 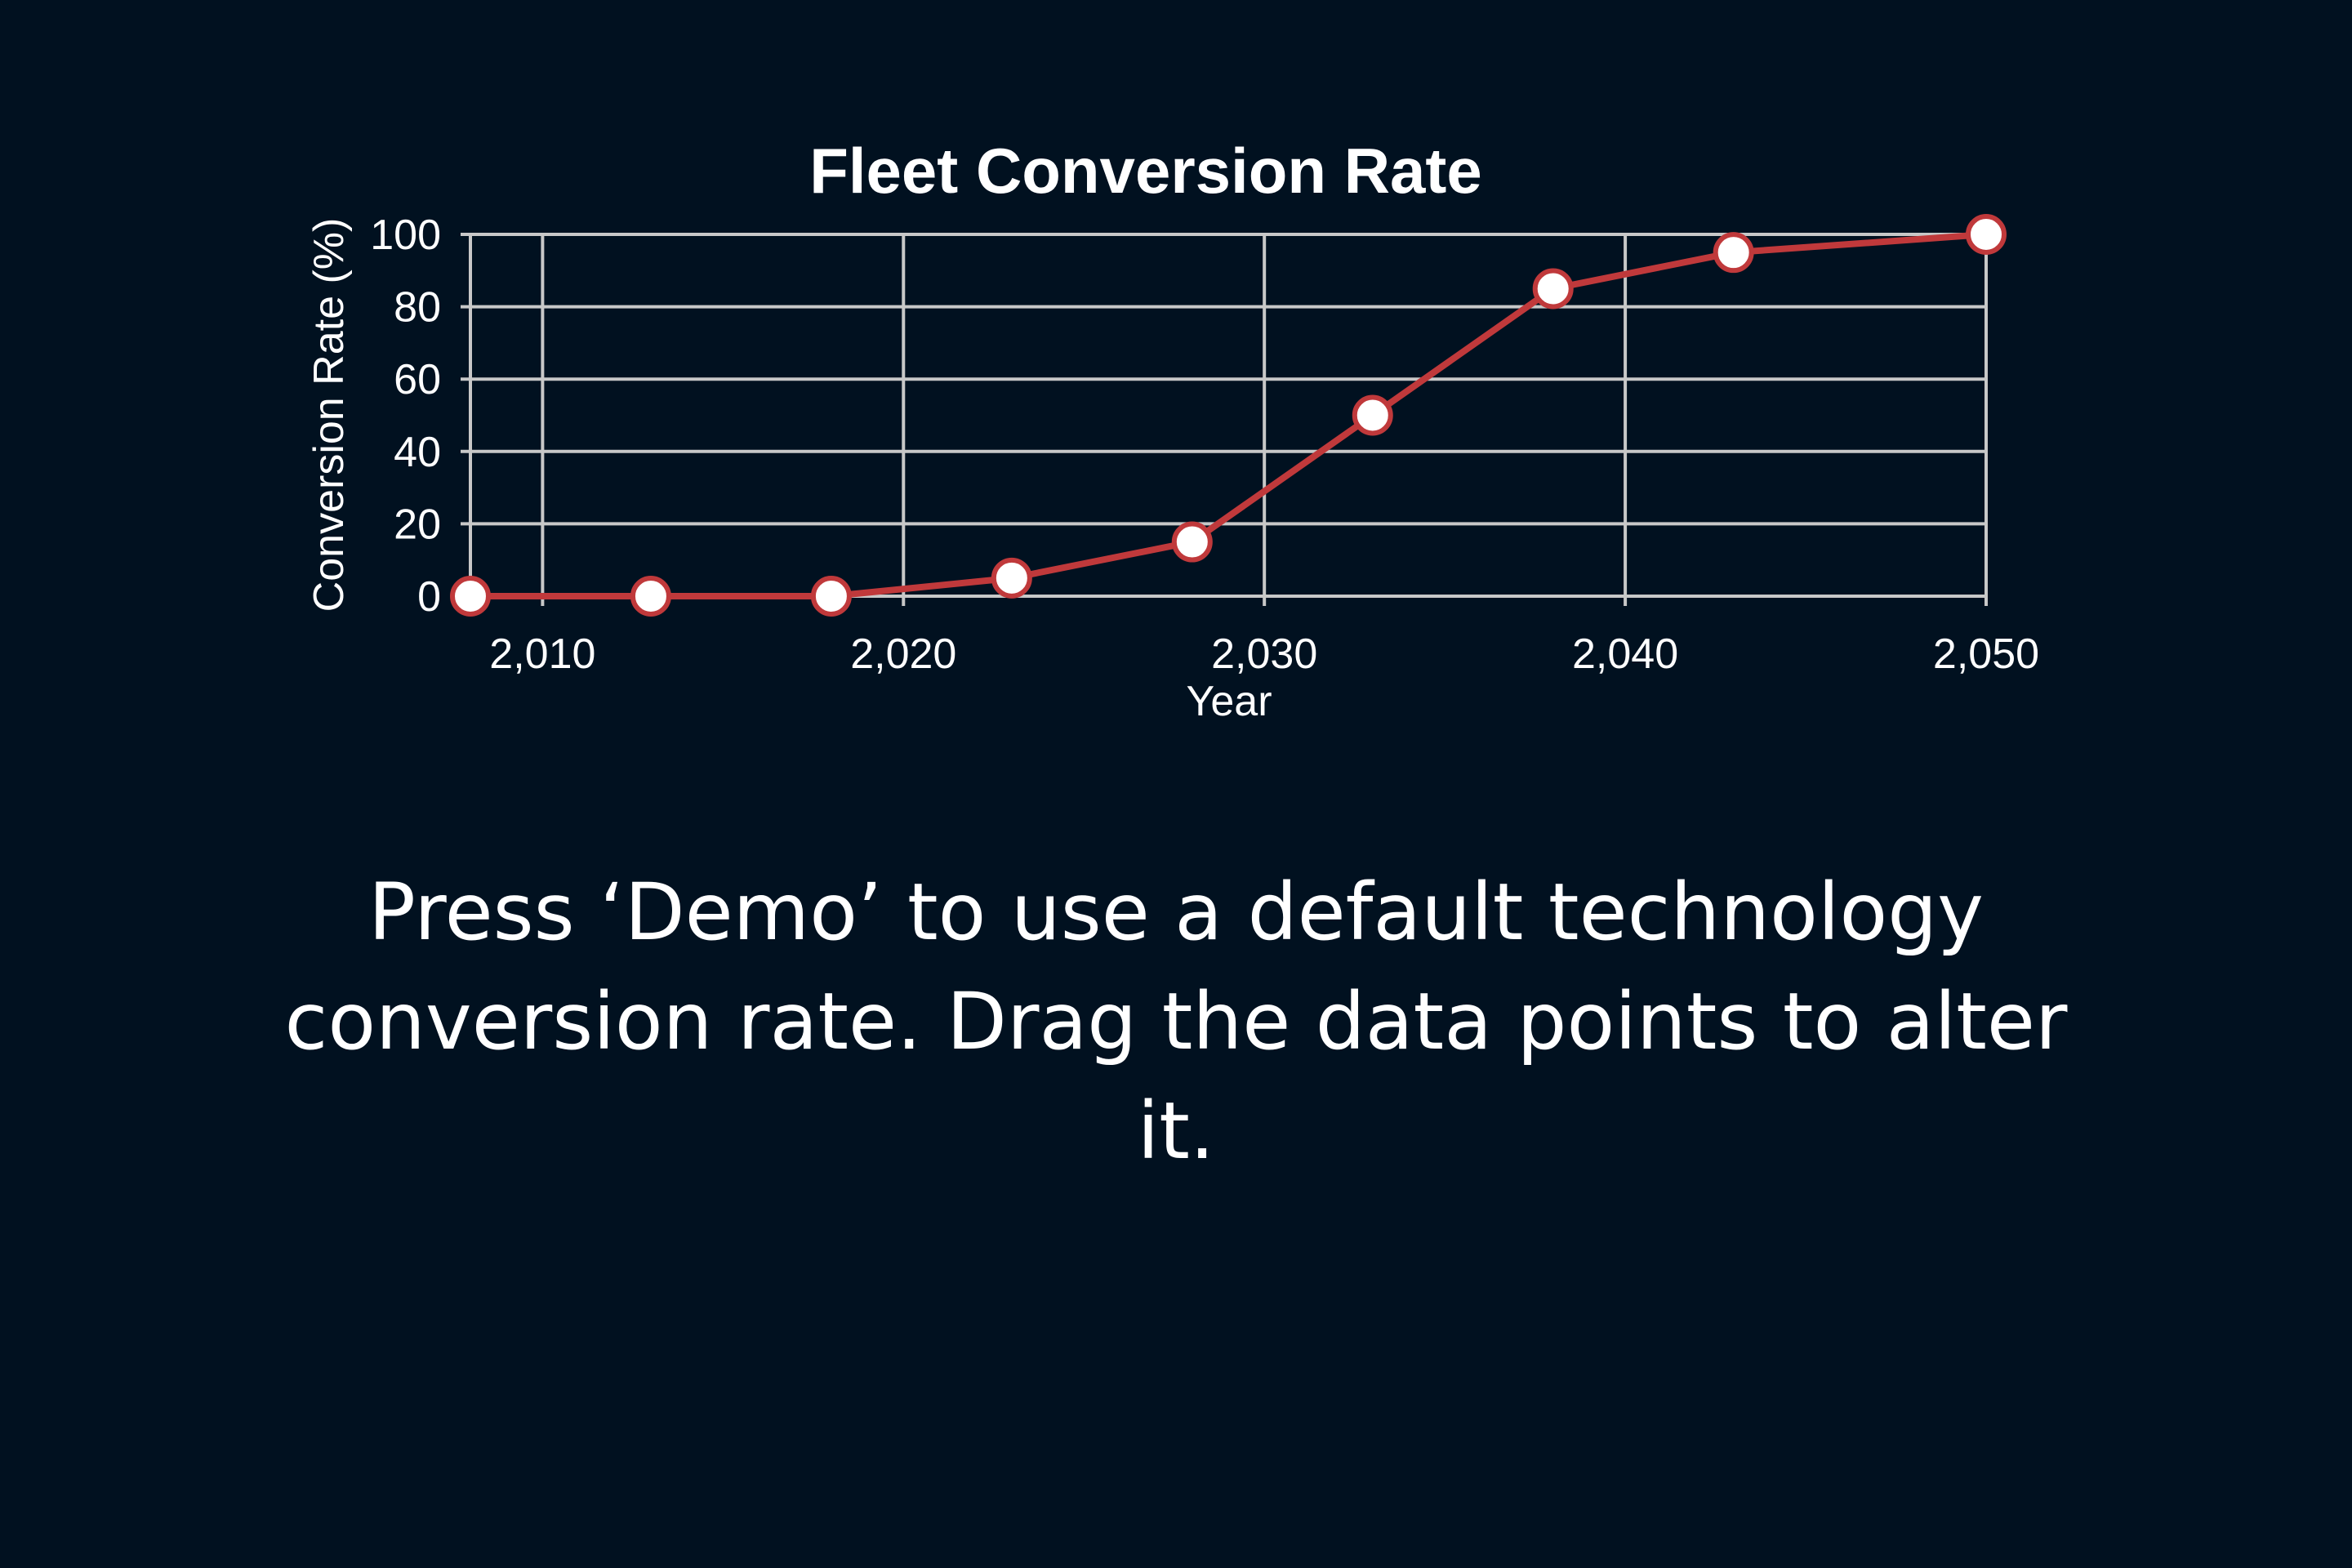 What do you see at coordinates (417, 379) in the screenshot?
I see `y-tick-label: 60` at bounding box center [417, 379].